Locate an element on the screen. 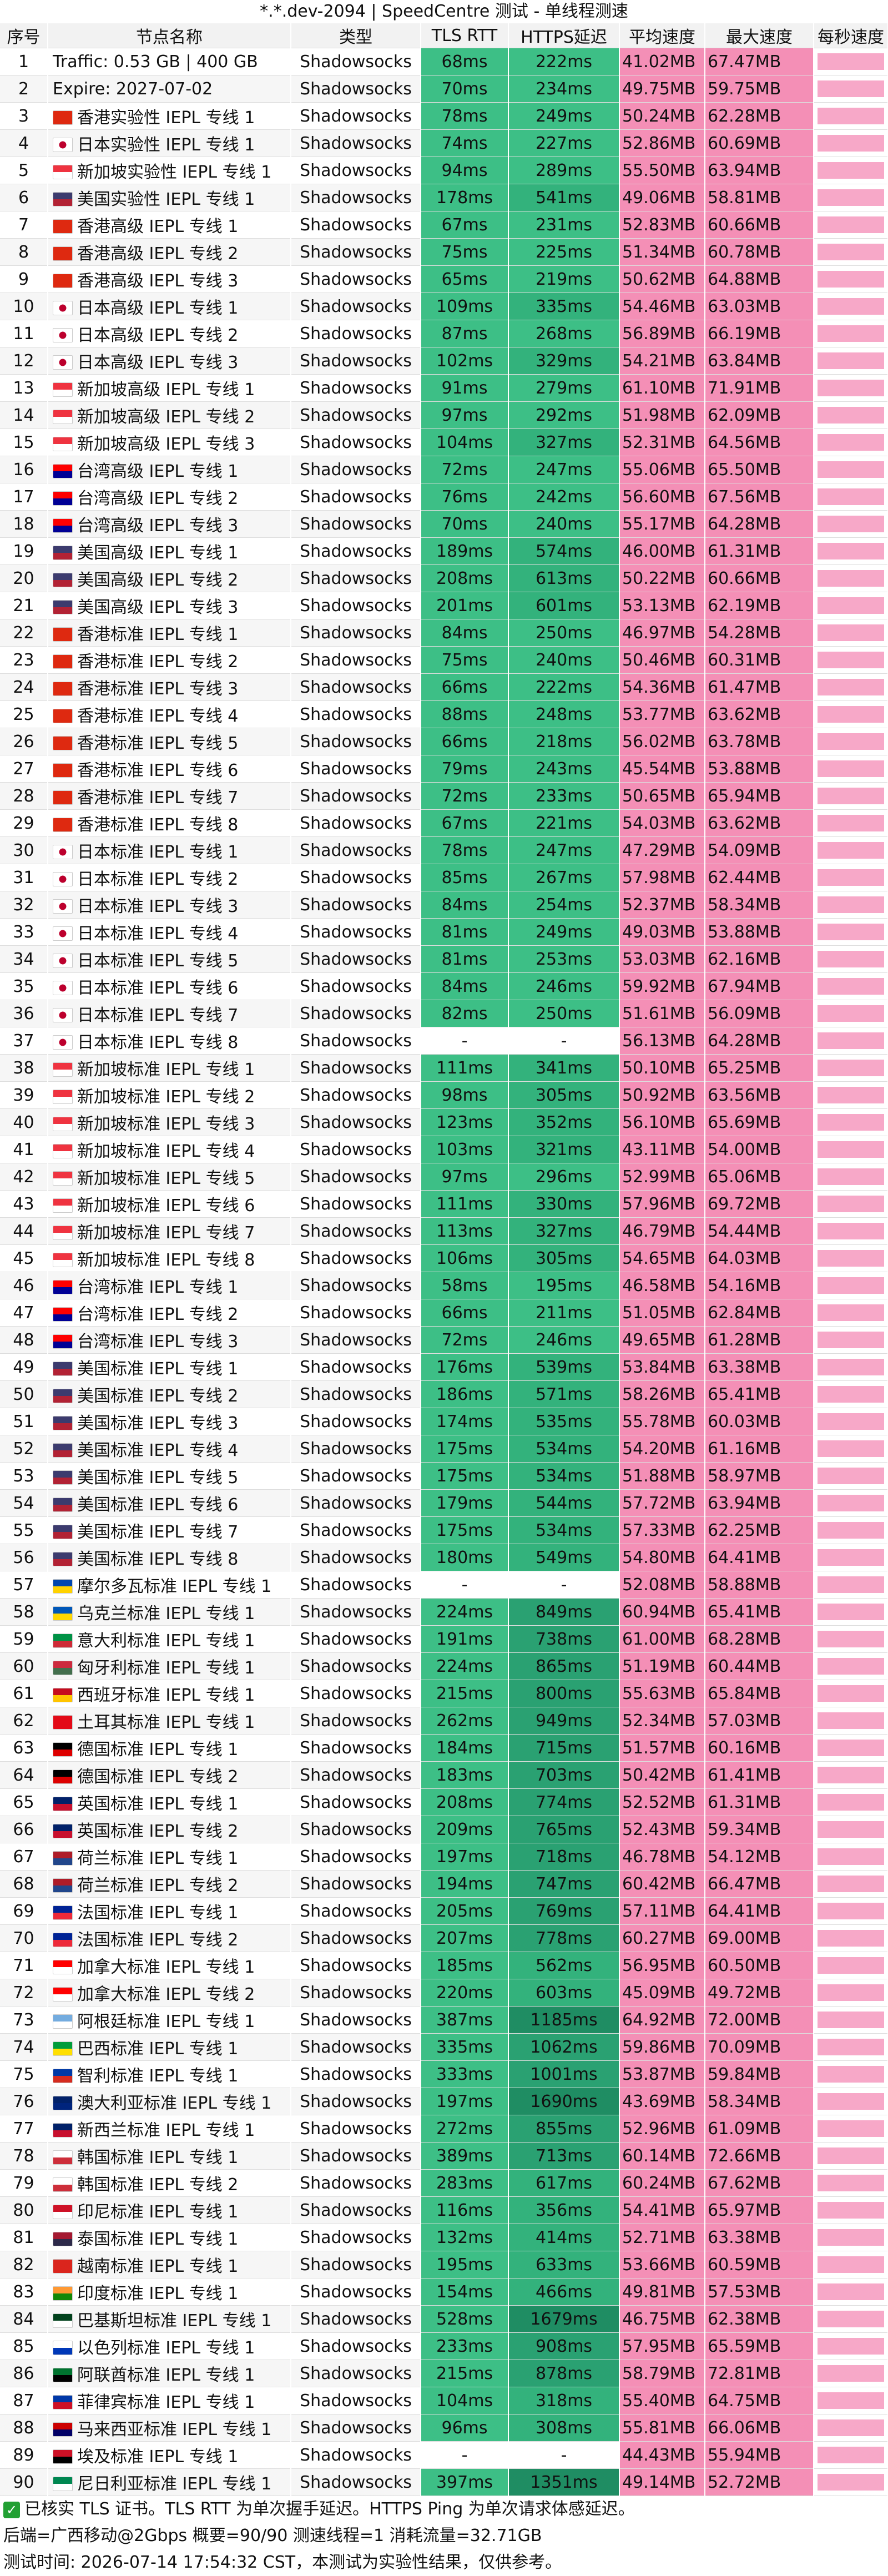 This screenshot has width=888, height=2576. https-ping: 352ms is located at coordinates (564, 1122).